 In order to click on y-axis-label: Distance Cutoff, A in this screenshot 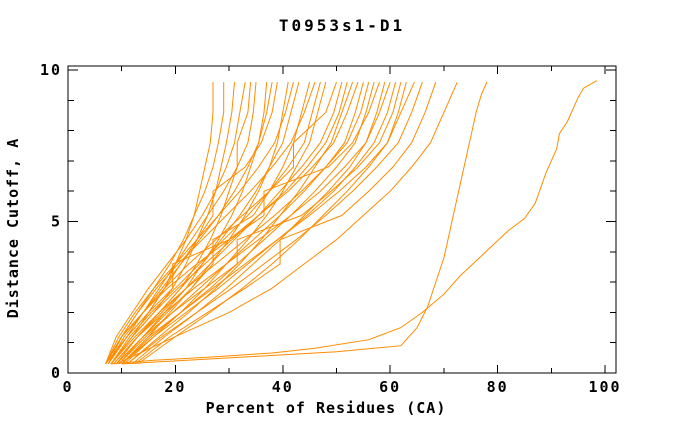, I will do `click(13, 228)`.